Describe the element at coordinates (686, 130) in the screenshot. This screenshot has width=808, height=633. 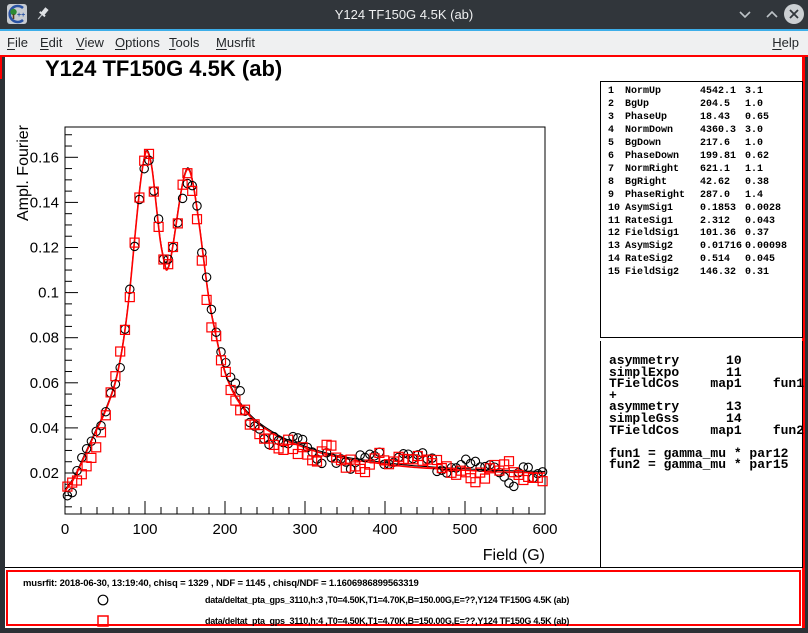
I see `param-row-NormDown: 4 NormDown 4360.3 3.0` at that location.